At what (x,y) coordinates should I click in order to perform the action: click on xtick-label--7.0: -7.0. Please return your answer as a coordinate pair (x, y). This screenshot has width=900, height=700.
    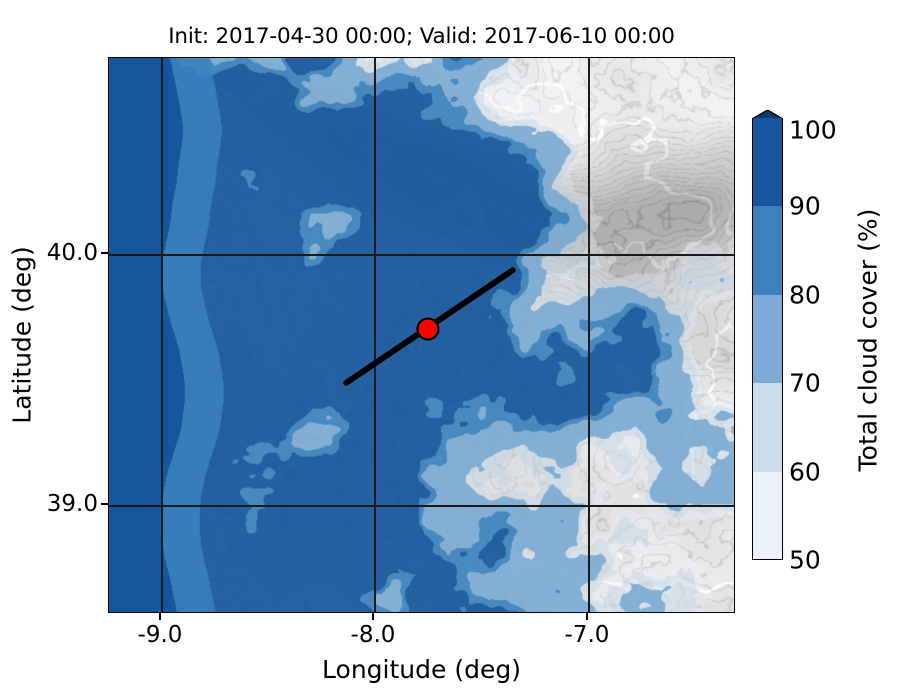
    Looking at the image, I should click on (587, 635).